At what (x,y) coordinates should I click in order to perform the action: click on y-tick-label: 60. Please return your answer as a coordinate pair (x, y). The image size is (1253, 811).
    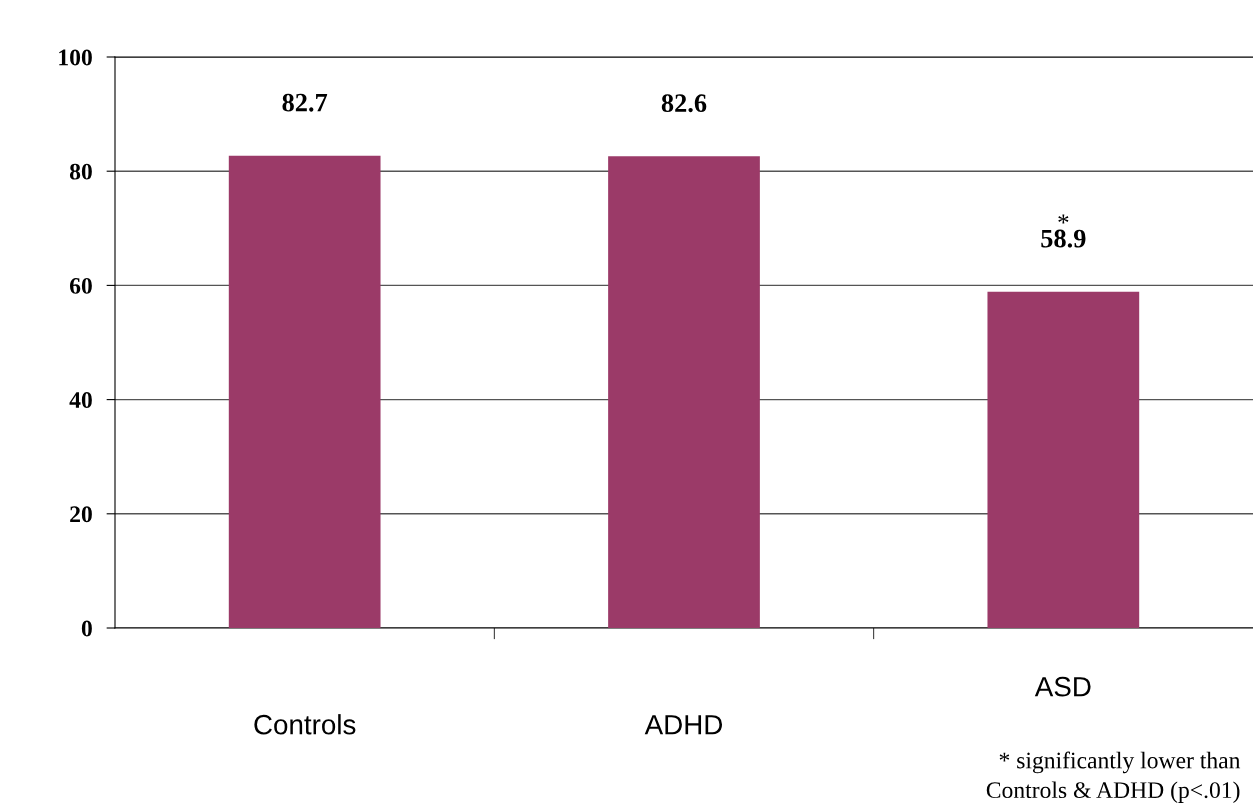
    Looking at the image, I should click on (80, 285).